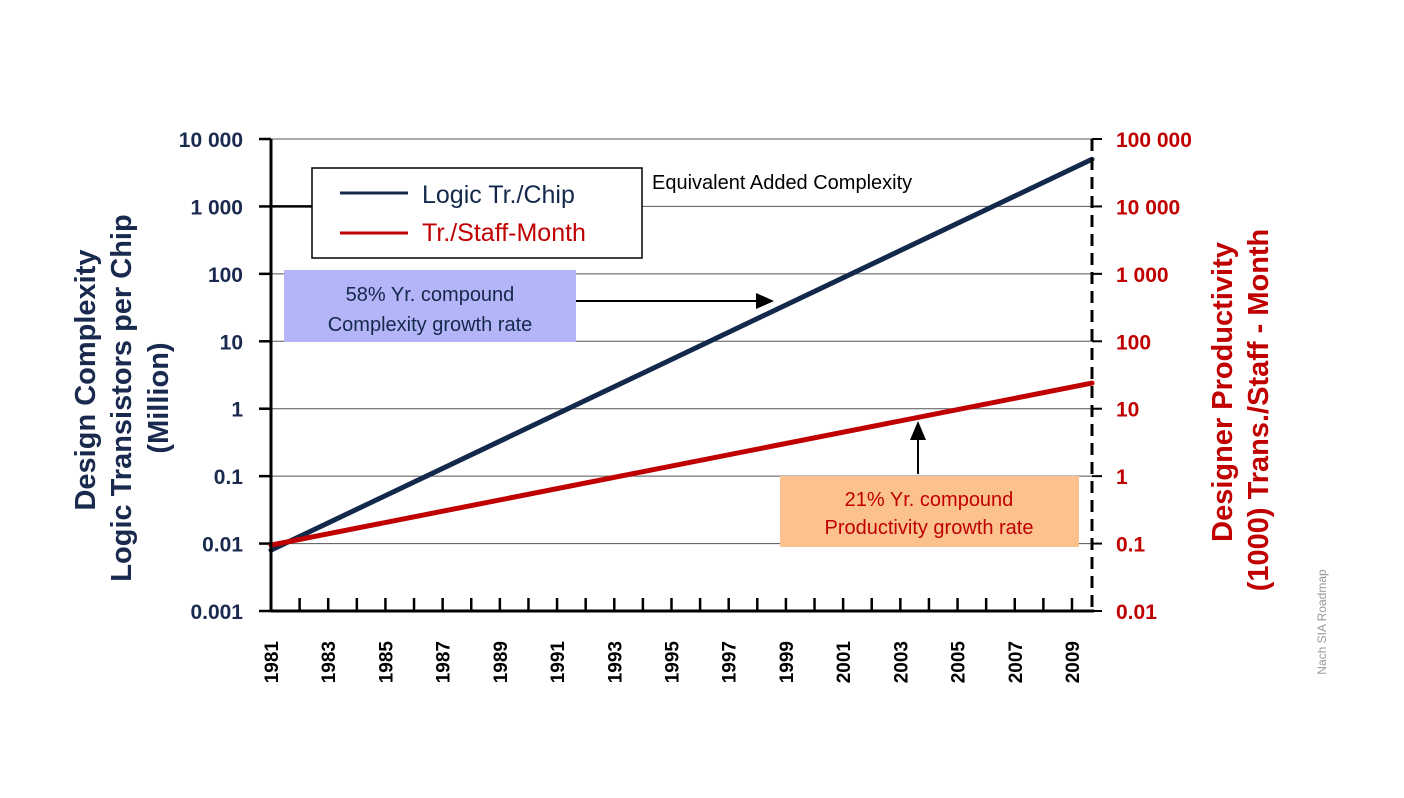 The image size is (1404, 798). Describe the element at coordinates (1136, 612) in the screenshot. I see `right-tick-label: 0.01` at that location.